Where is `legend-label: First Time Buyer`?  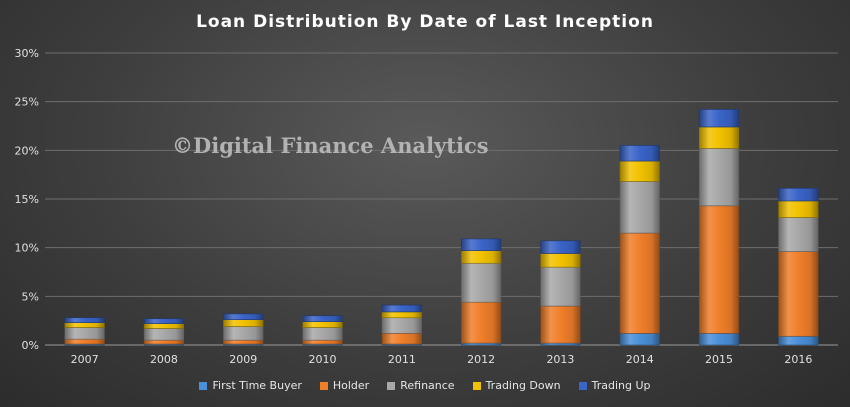
legend-label: First Time Buyer is located at coordinates (257, 385).